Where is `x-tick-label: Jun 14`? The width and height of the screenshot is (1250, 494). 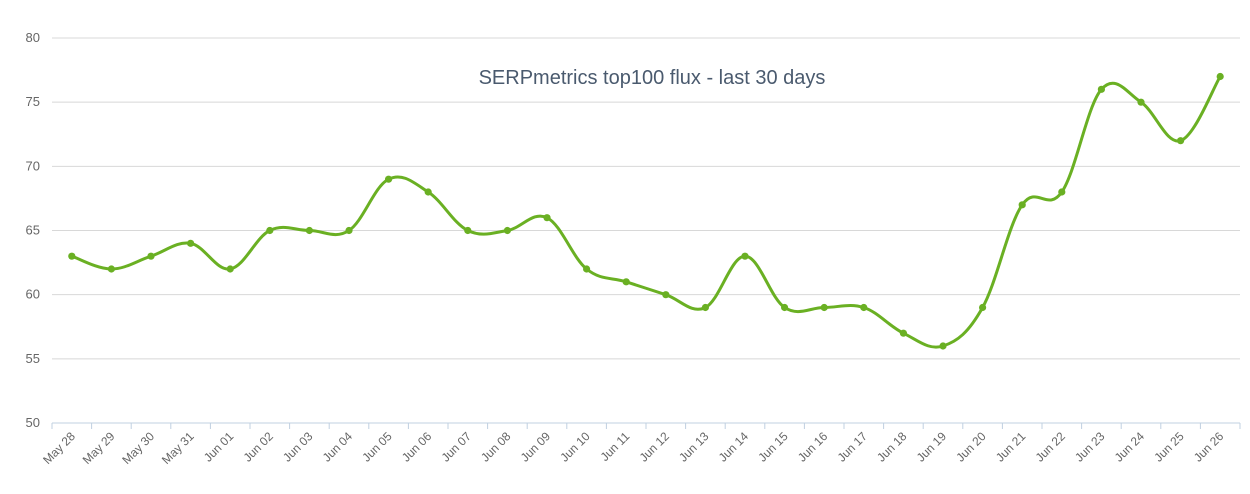 x-tick-label: Jun 14 is located at coordinates (734, 447).